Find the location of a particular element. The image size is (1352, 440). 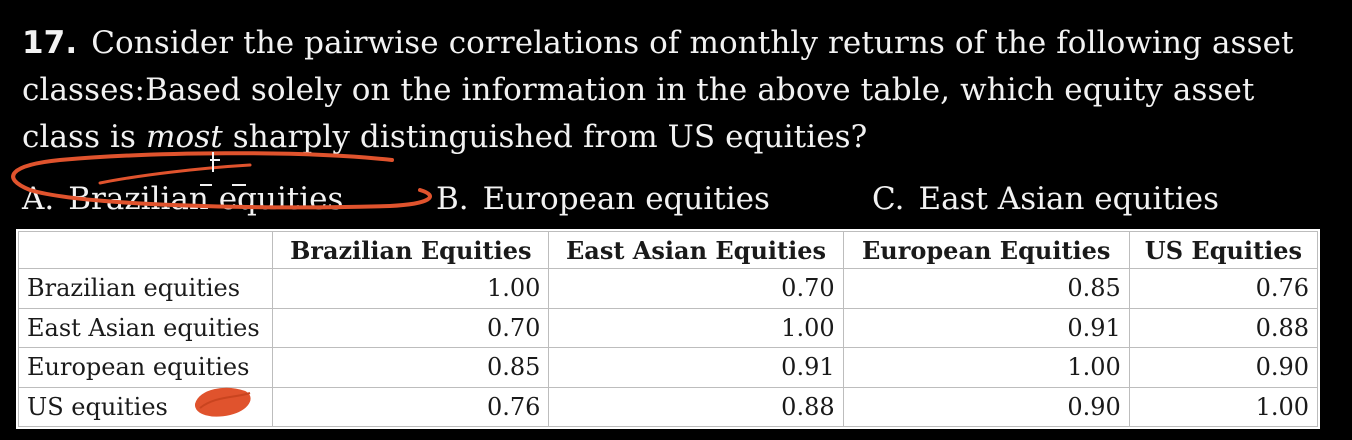

table-row: Brazilian equities 1.00 0.70 0.85 0.76 is located at coordinates (668, 288).